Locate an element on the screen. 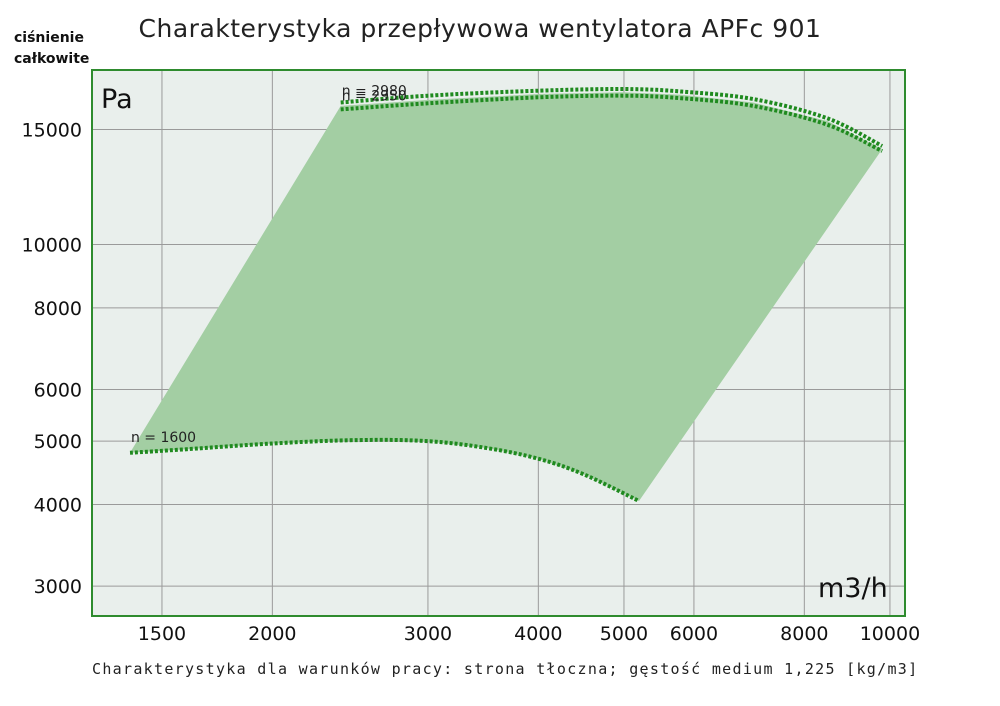 This screenshot has width=1000, height=706. y-axis-label-line2: całkowite is located at coordinates (52, 59).